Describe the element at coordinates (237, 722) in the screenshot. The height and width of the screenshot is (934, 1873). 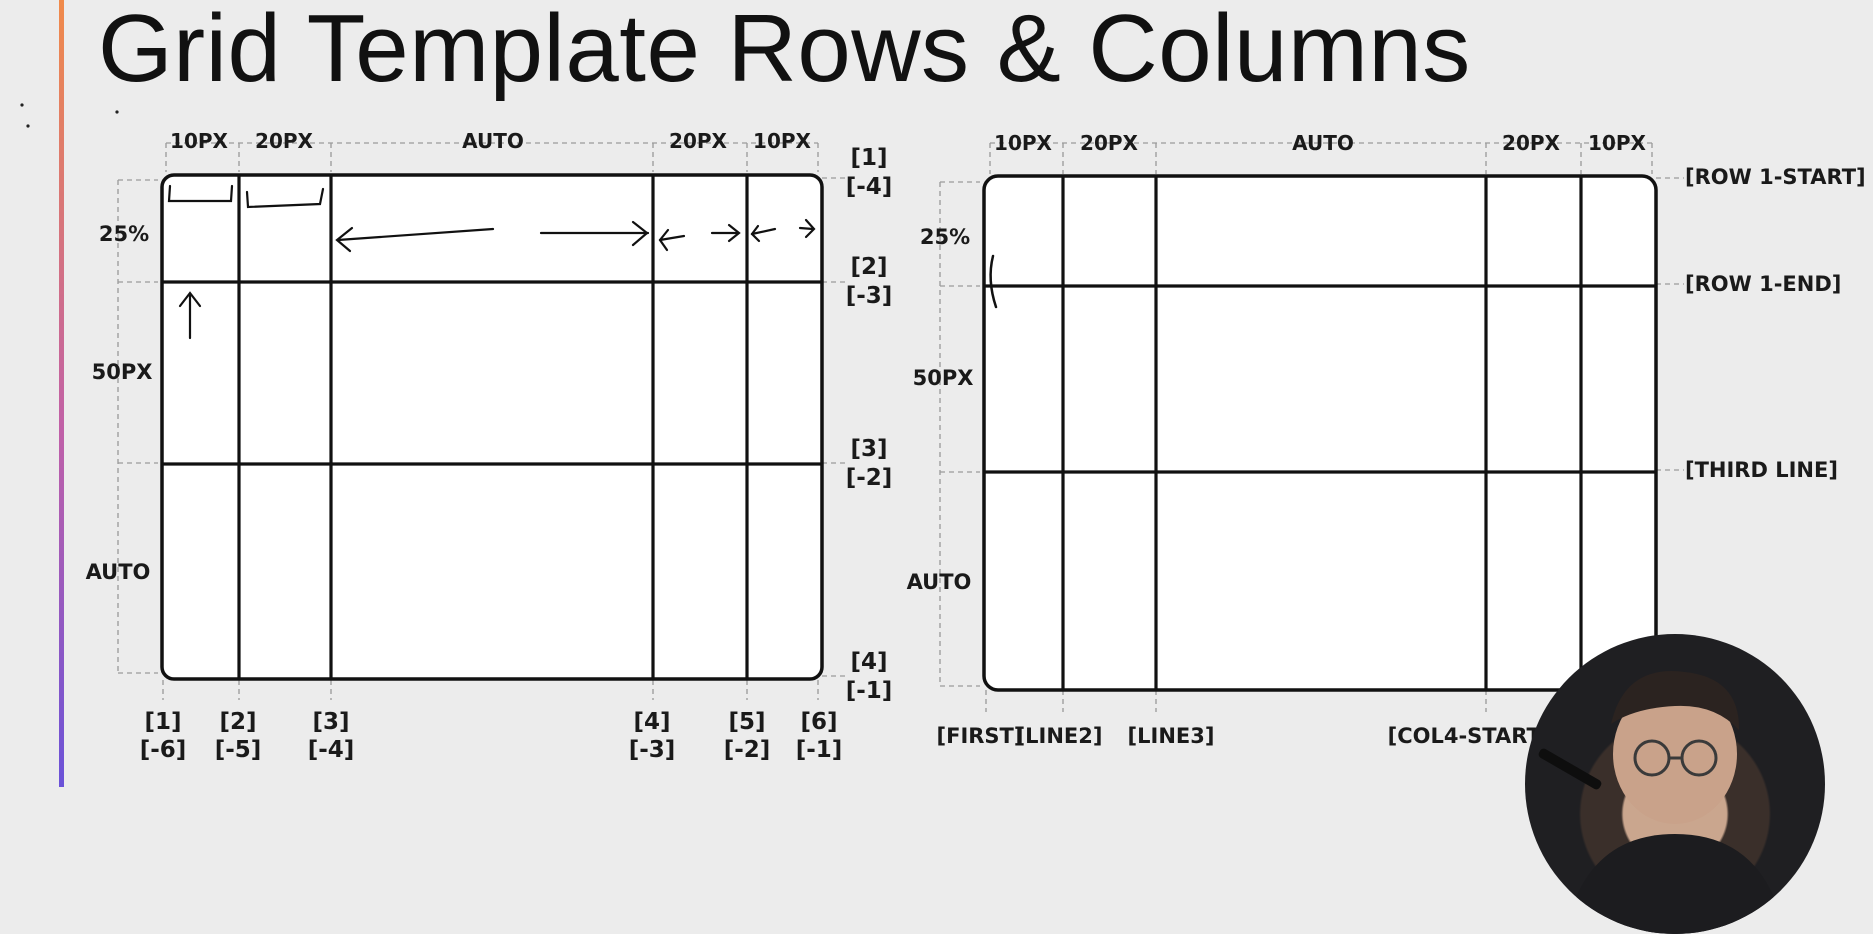
I see `left-col-line-pos: [2]` at that location.